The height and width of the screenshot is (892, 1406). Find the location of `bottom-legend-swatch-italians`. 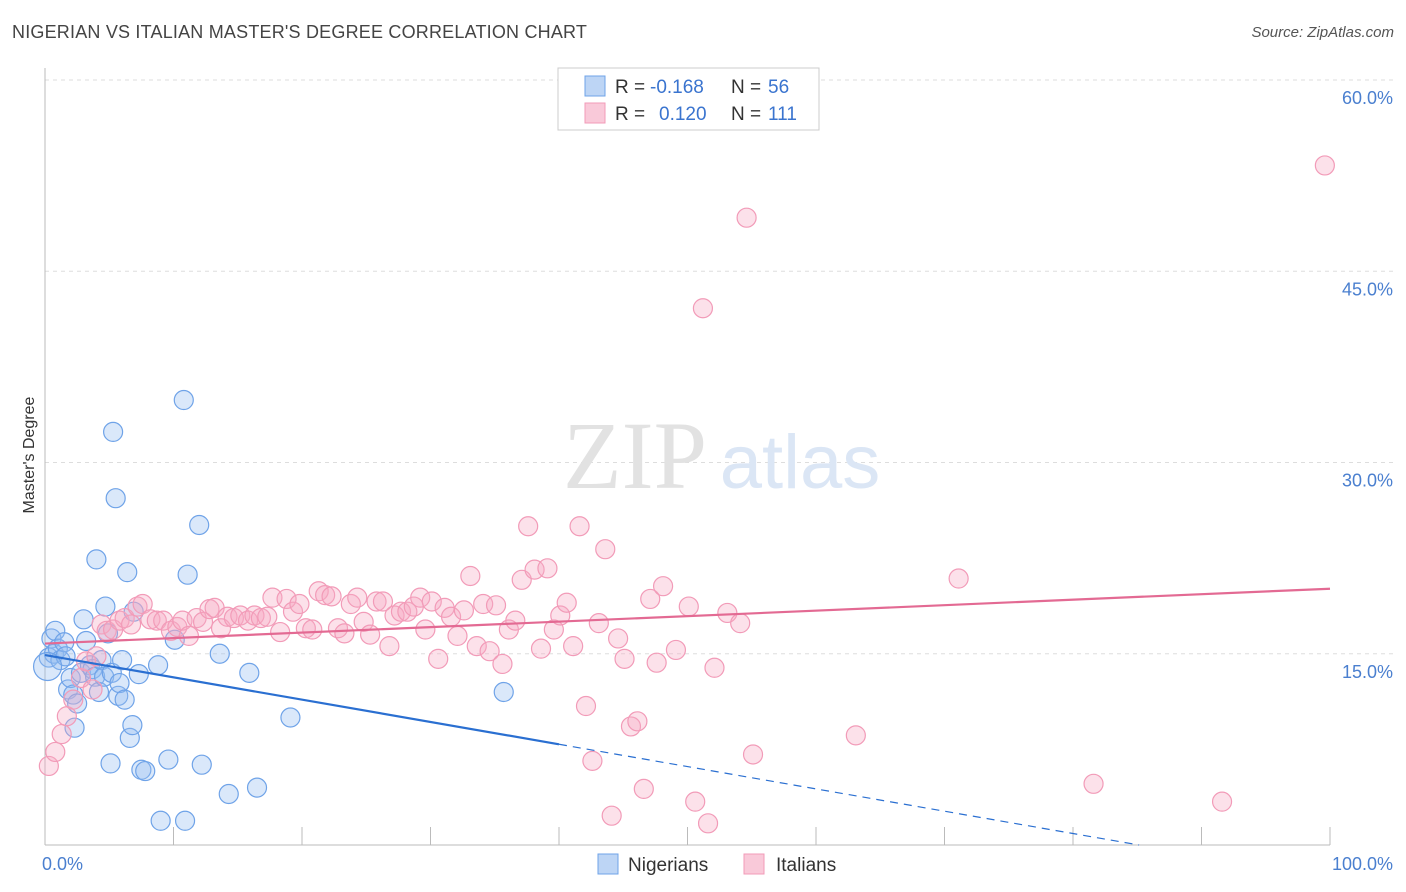

bottom-legend-swatch-italians is located at coordinates (754, 864).